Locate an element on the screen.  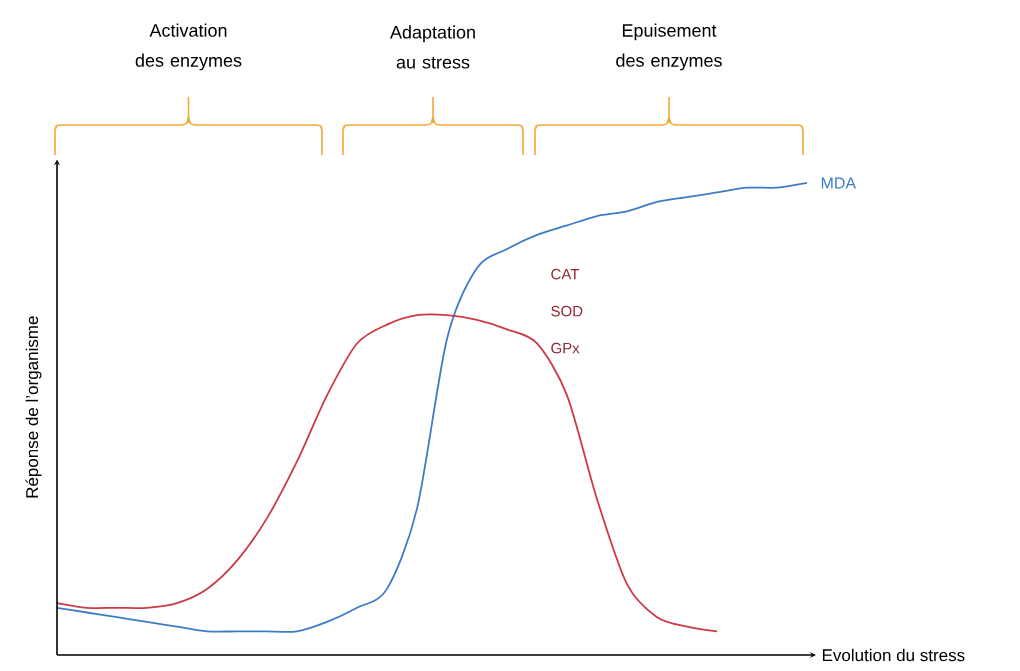
text: CAT SOD GPx is located at coordinates (567, 311).